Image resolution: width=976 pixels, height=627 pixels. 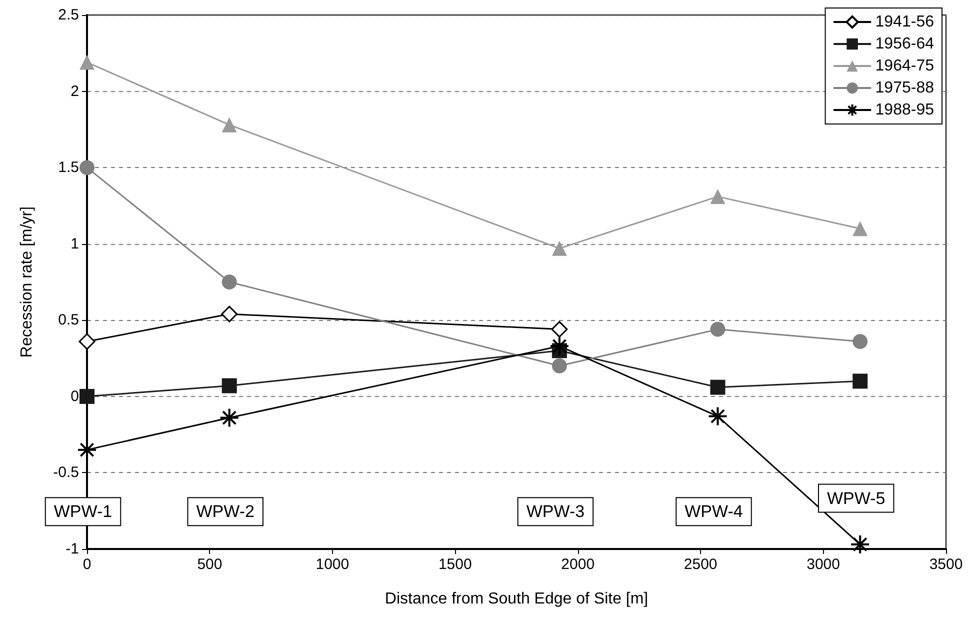 What do you see at coordinates (904, 110) in the screenshot?
I see `legend-label: 1988-95` at bounding box center [904, 110].